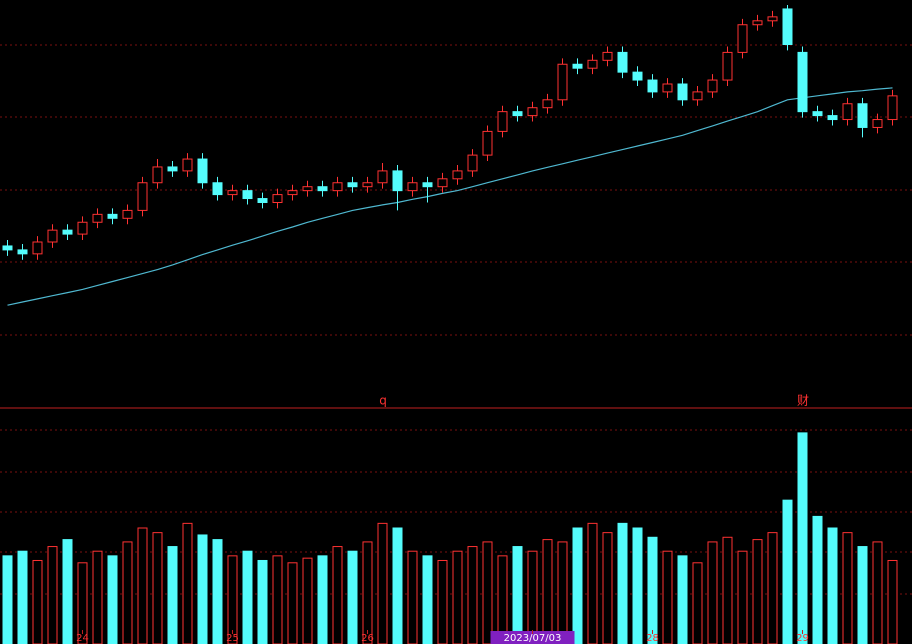 This screenshot has width=912, height=644. I want to click on x-tick-label: 2023/07/03, so click(533, 638).